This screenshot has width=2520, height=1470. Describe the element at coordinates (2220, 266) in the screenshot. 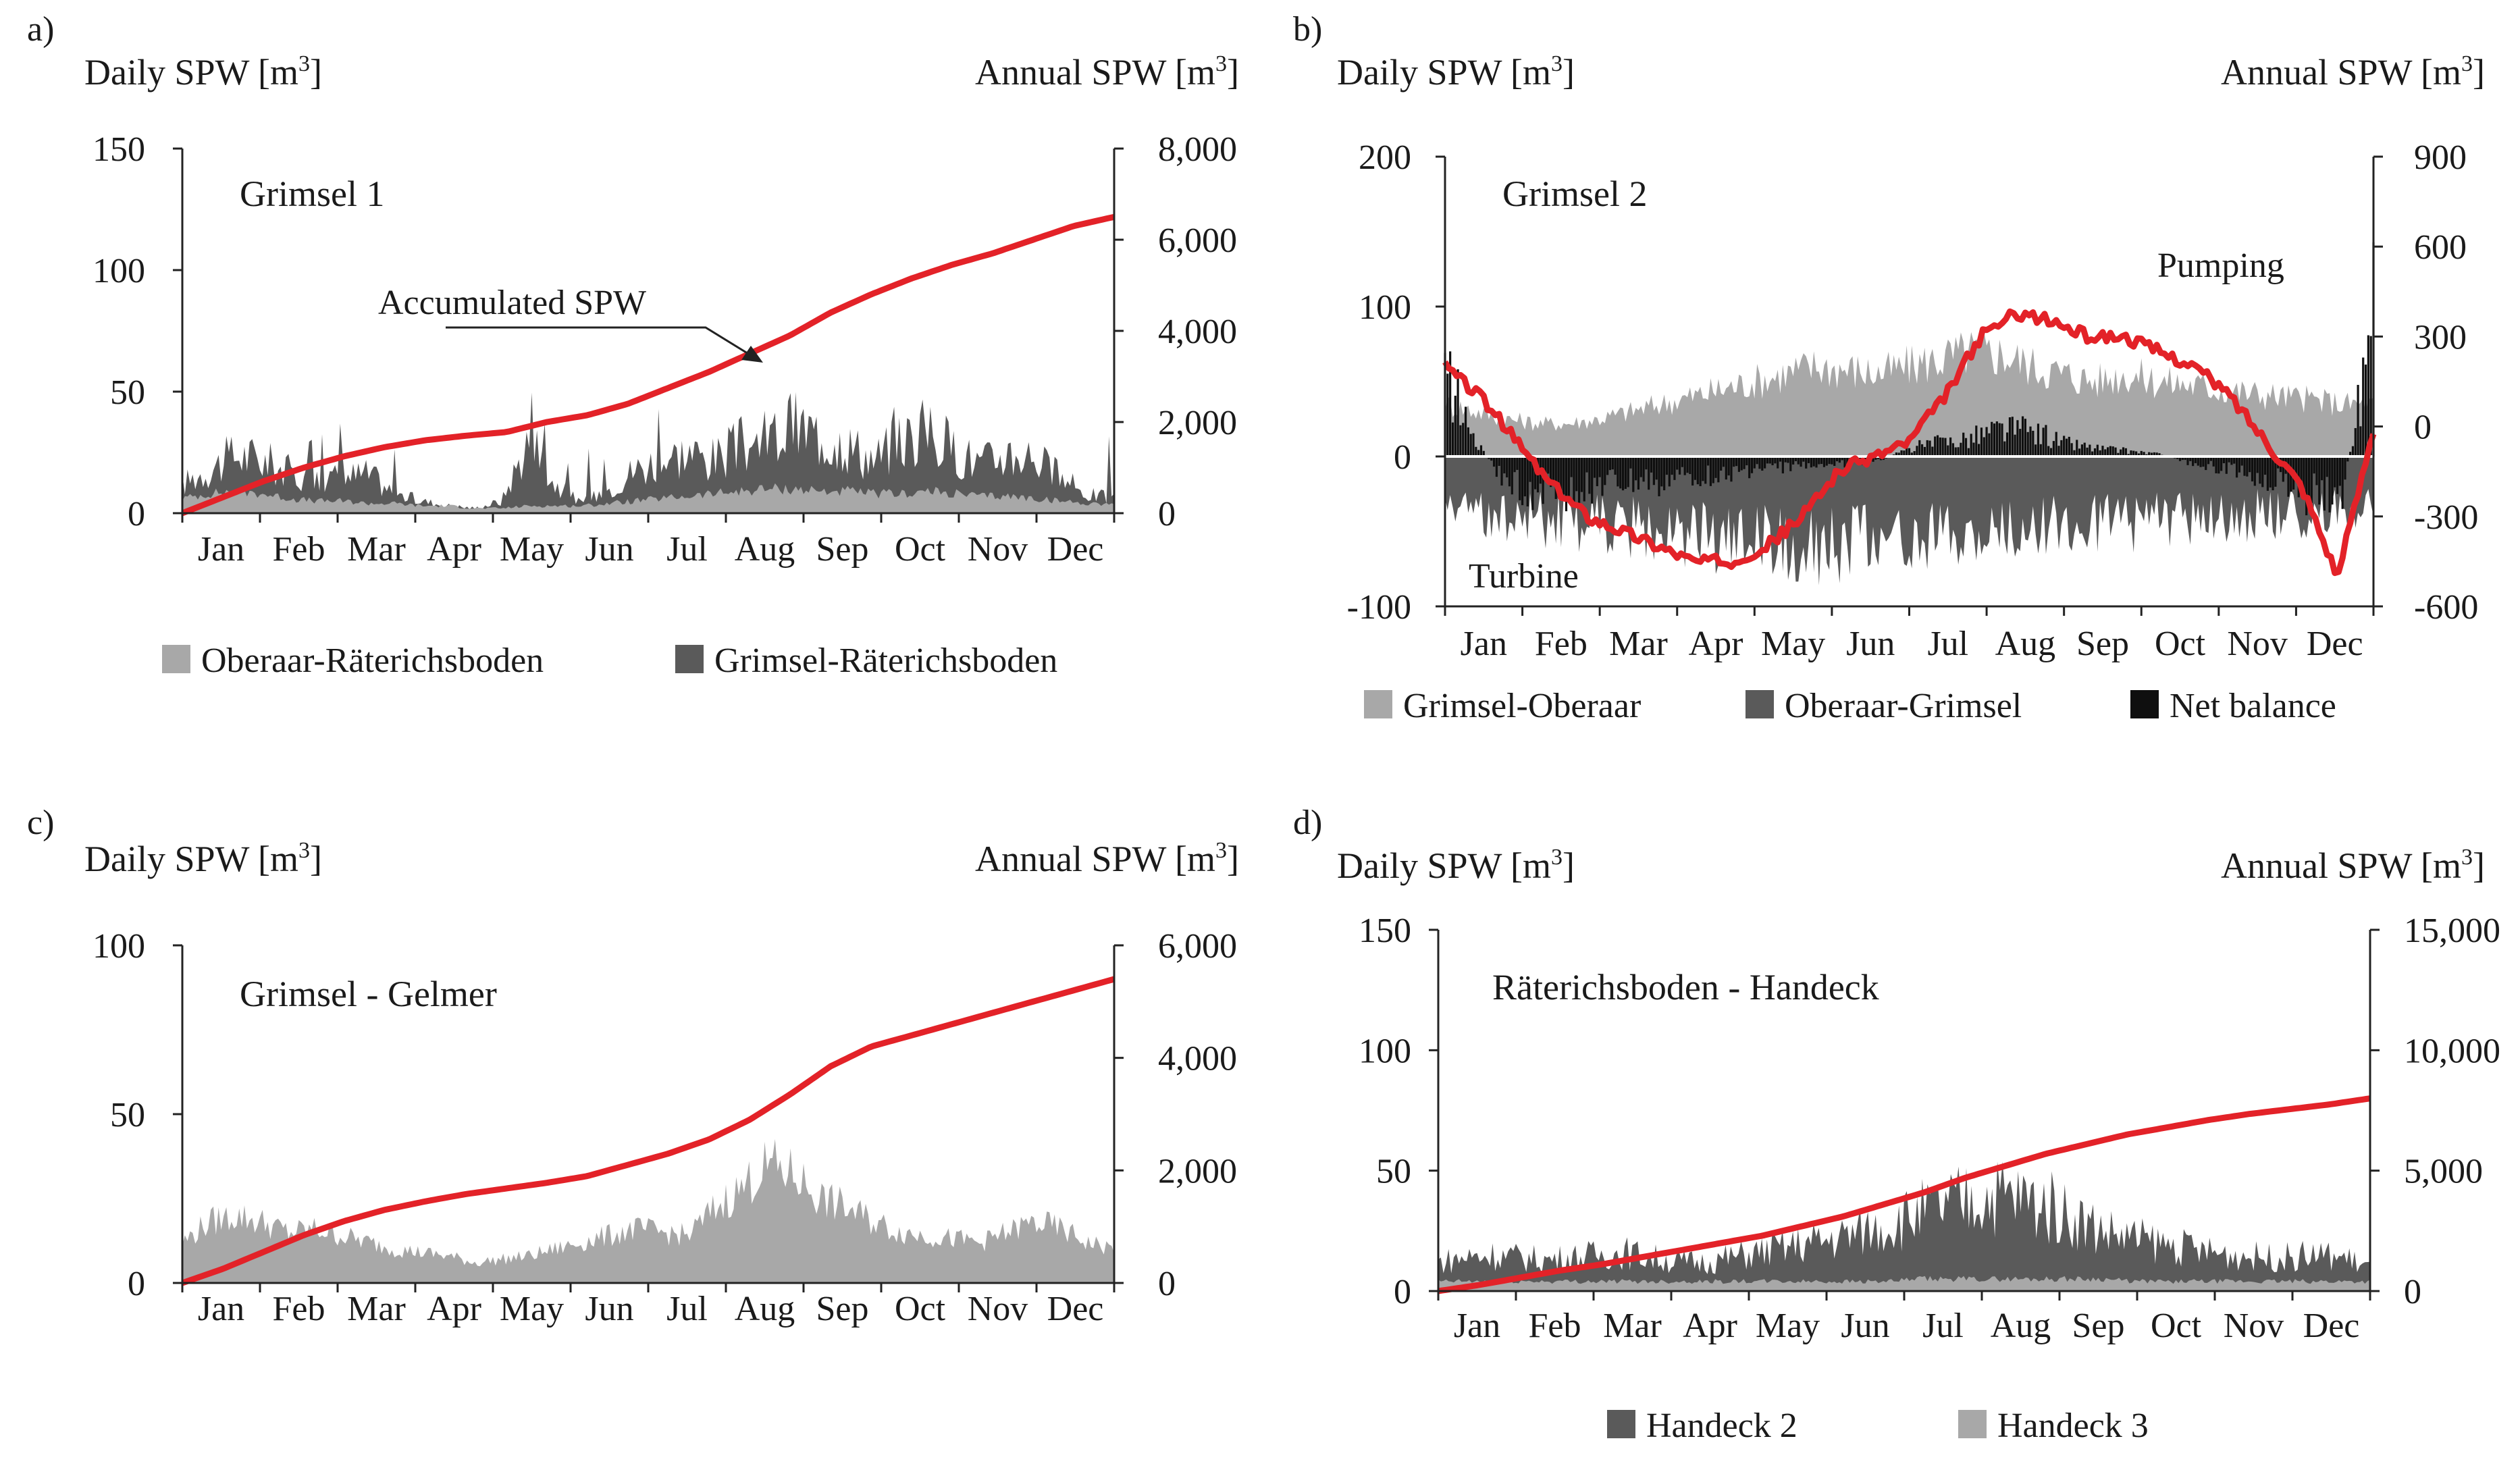

I see `pumping-annotation: Pumping` at that location.